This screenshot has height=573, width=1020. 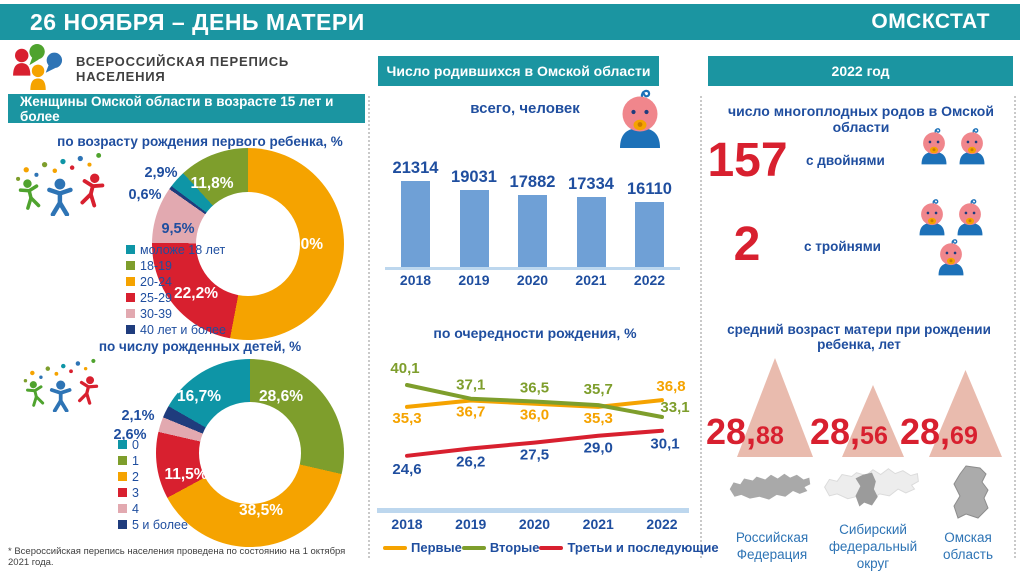 I want to click on bar-val: 17334, so click(x=591, y=184).